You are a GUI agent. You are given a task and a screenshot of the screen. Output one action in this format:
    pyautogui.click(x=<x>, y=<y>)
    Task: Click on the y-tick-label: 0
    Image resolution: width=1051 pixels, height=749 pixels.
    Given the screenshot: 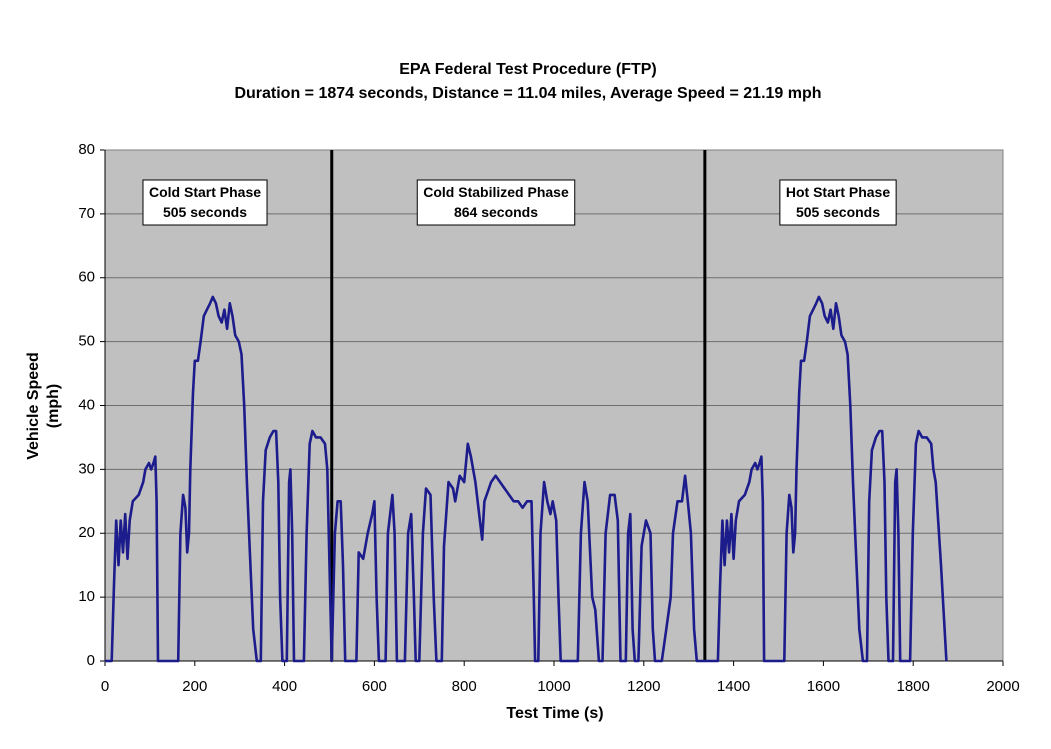 What is the action you would take?
    pyautogui.click(x=91, y=660)
    